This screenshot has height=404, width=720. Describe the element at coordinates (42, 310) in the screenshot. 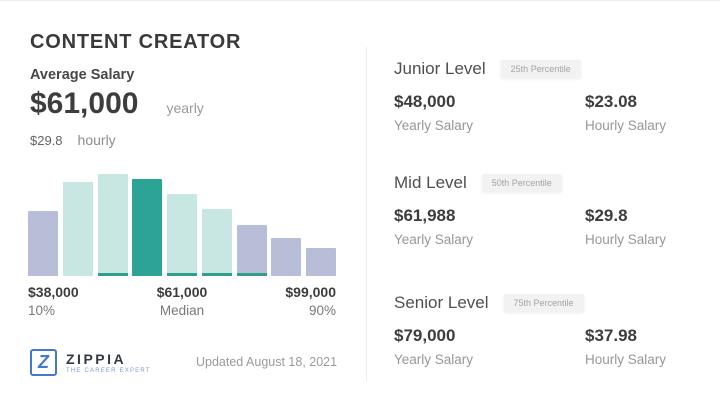

I see `p10-label: 10%` at that location.